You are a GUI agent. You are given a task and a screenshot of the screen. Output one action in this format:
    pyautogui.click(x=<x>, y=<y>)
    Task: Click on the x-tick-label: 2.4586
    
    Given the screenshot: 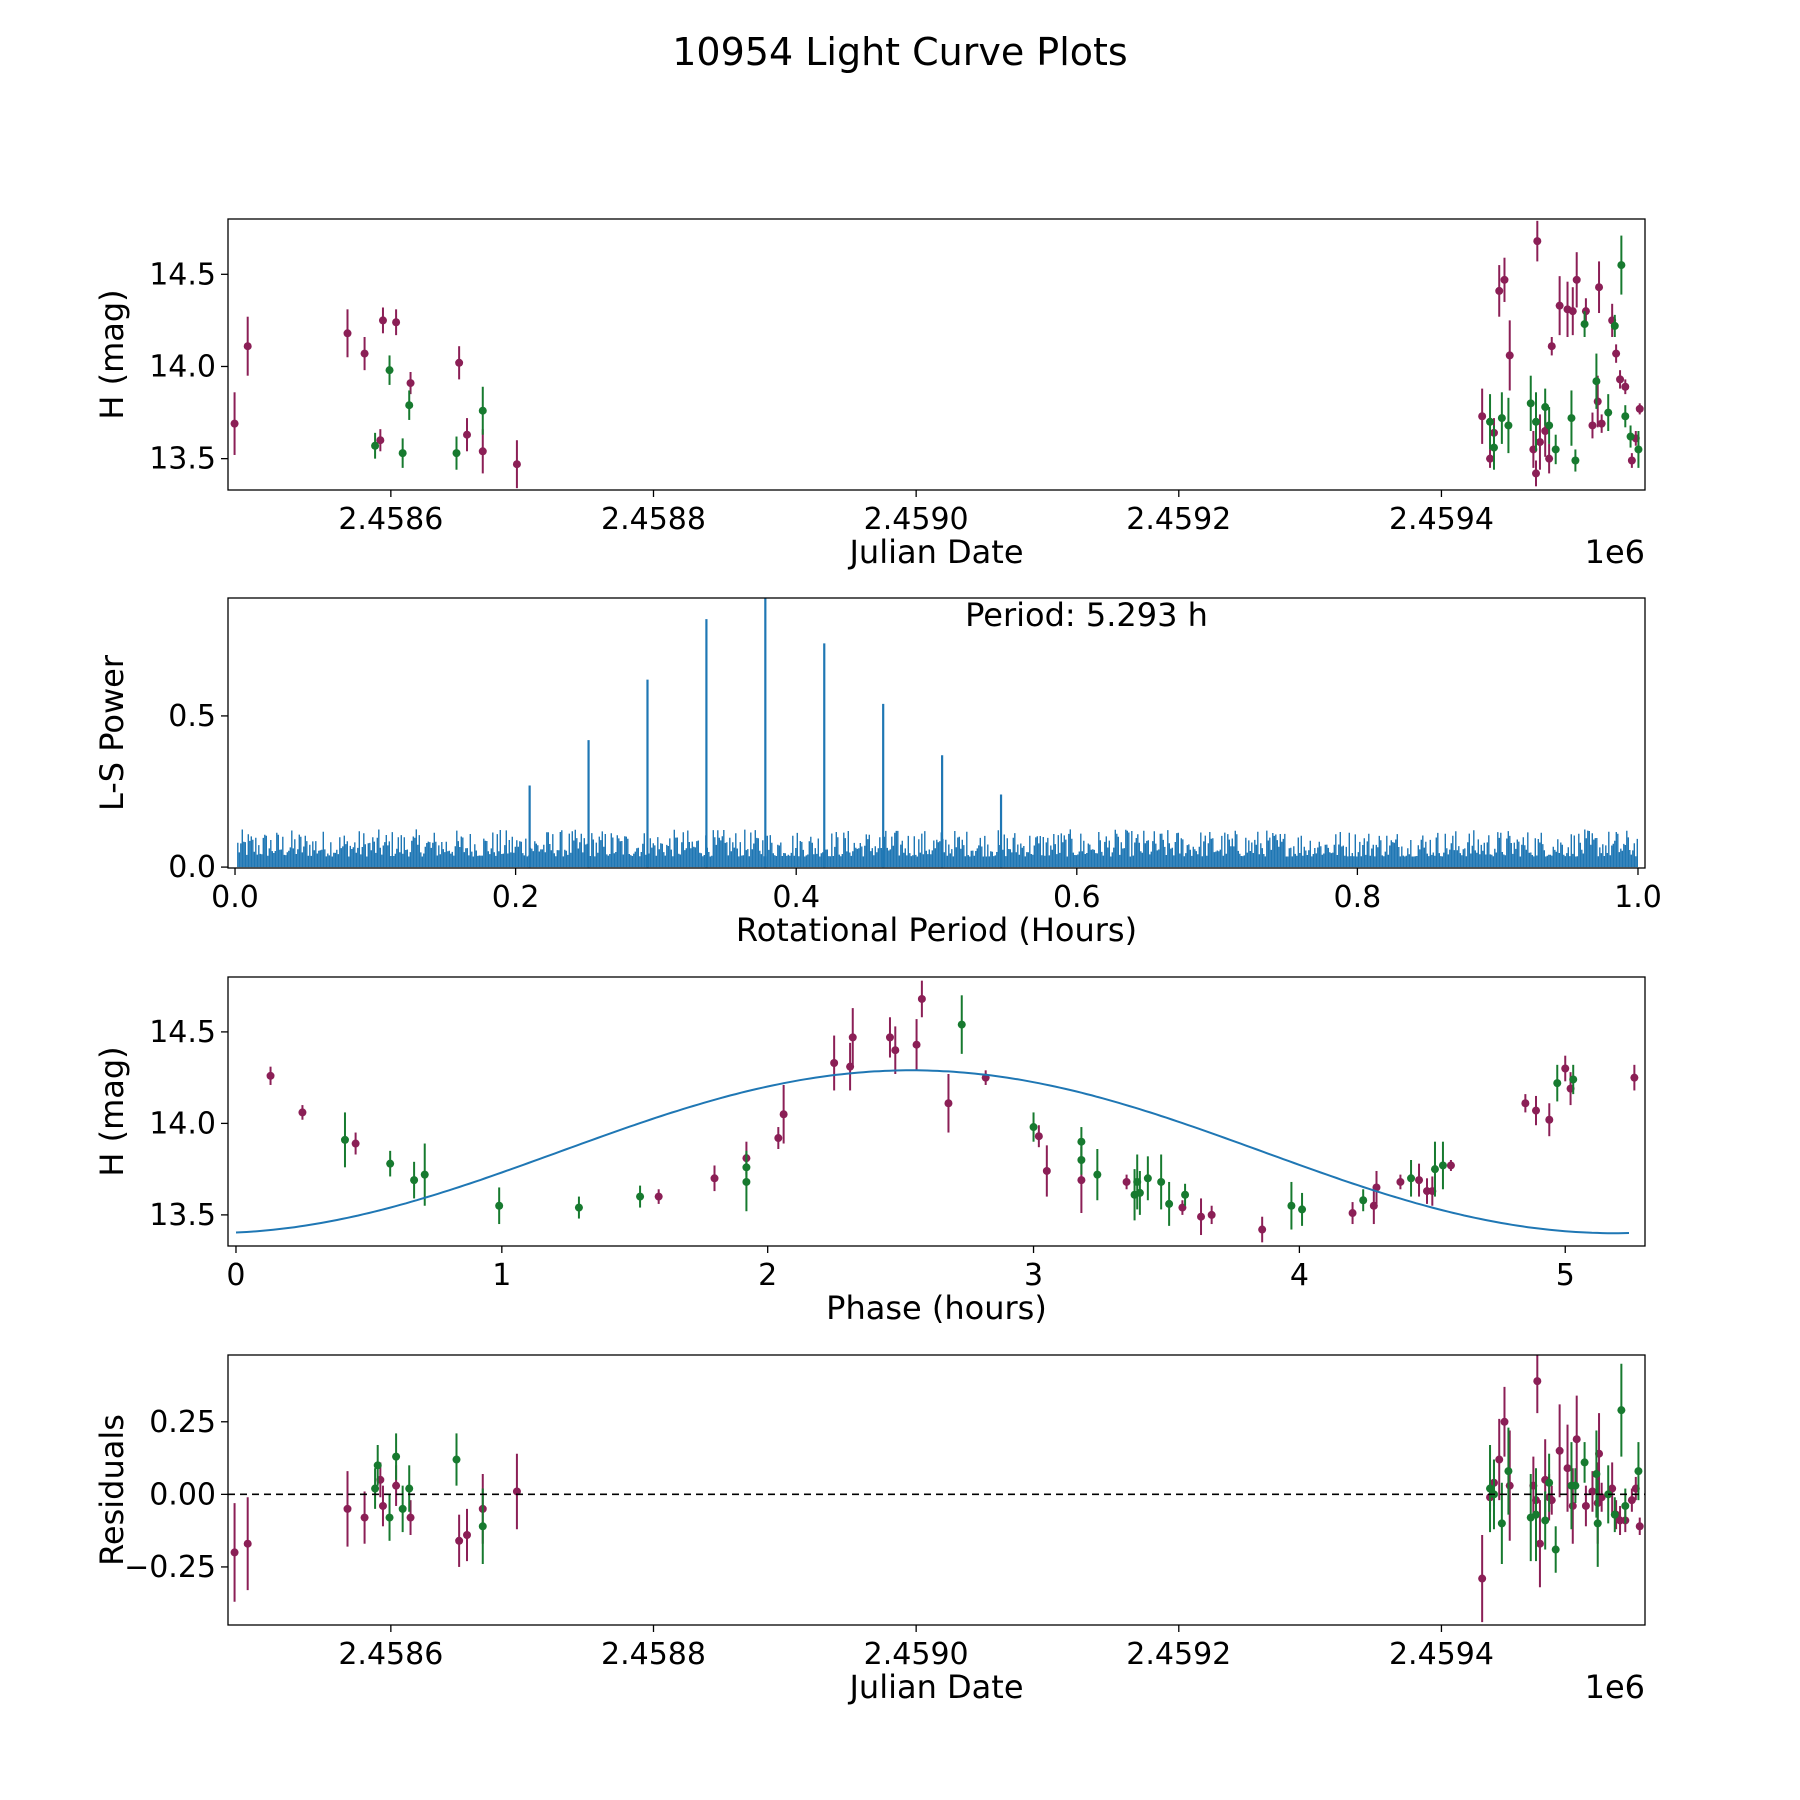 What is the action you would take?
    pyautogui.click(x=390, y=519)
    